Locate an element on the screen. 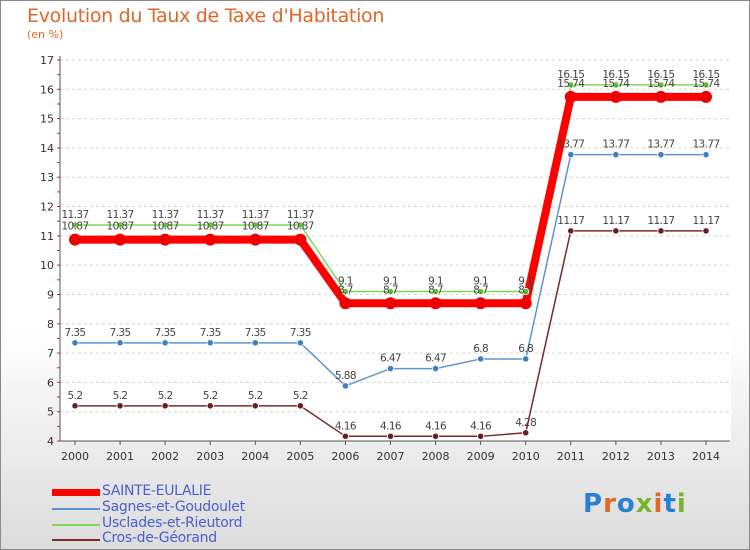  legend-item-sainte-eulalie: SAINTE-EULALIE is located at coordinates (132, 491).